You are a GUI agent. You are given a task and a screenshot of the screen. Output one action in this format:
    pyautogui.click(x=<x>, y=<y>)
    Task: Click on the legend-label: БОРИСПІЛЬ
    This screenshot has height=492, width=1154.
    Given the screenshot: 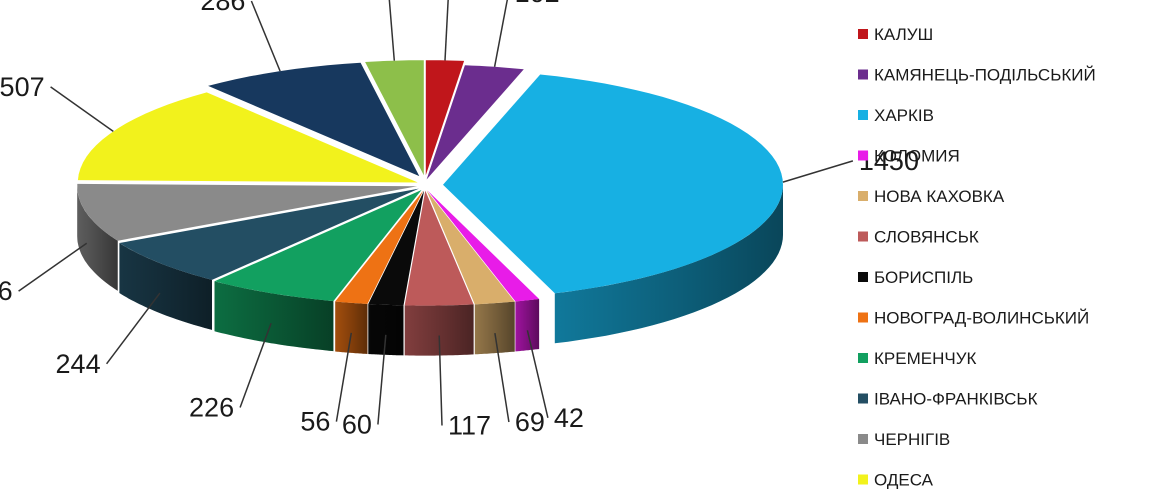 What is the action you would take?
    pyautogui.click(x=923, y=277)
    